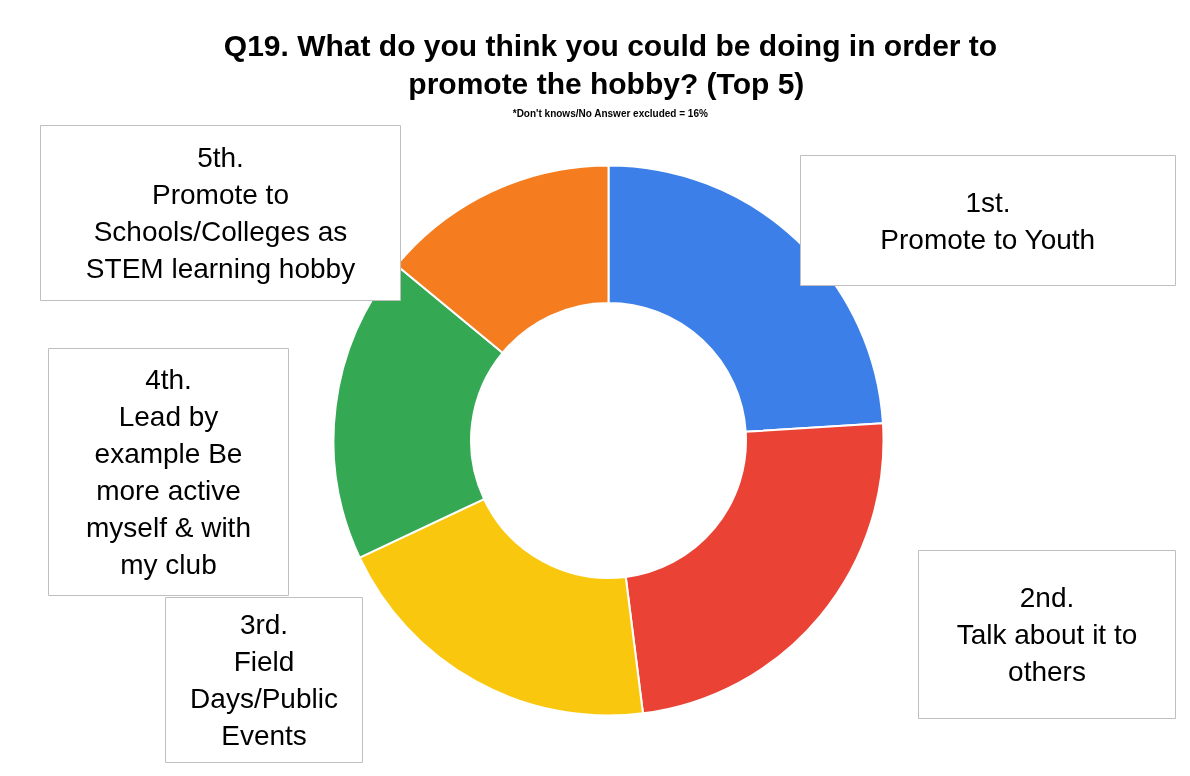 This screenshot has height=776, width=1190. I want to click on slice-label: 2nd. Talk about it to others, so click(1047, 634).